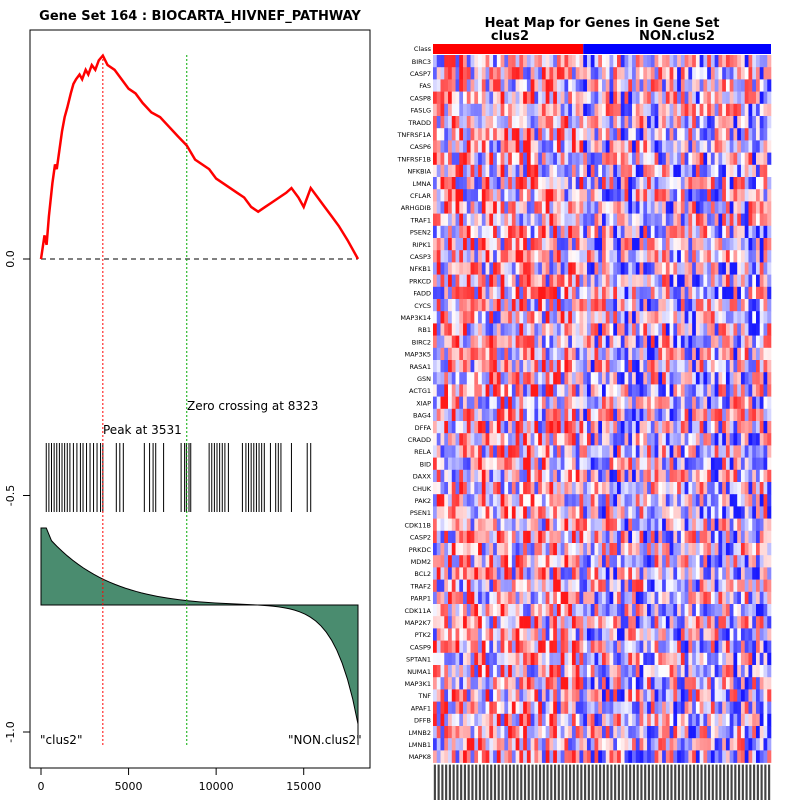  What do you see at coordinates (677, 49) in the screenshot?
I see `class-bar-non` at bounding box center [677, 49].